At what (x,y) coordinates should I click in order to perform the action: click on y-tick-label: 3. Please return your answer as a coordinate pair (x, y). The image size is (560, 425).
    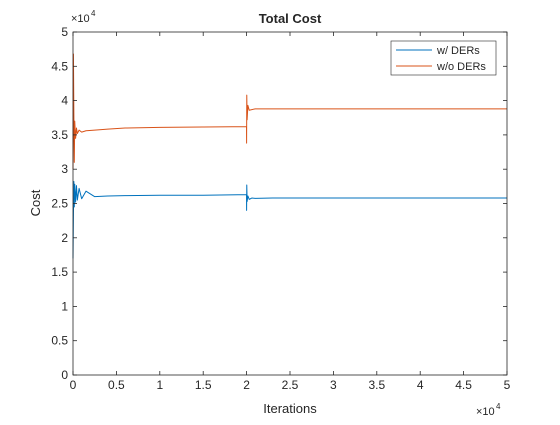
    Looking at the image, I should click on (64, 169).